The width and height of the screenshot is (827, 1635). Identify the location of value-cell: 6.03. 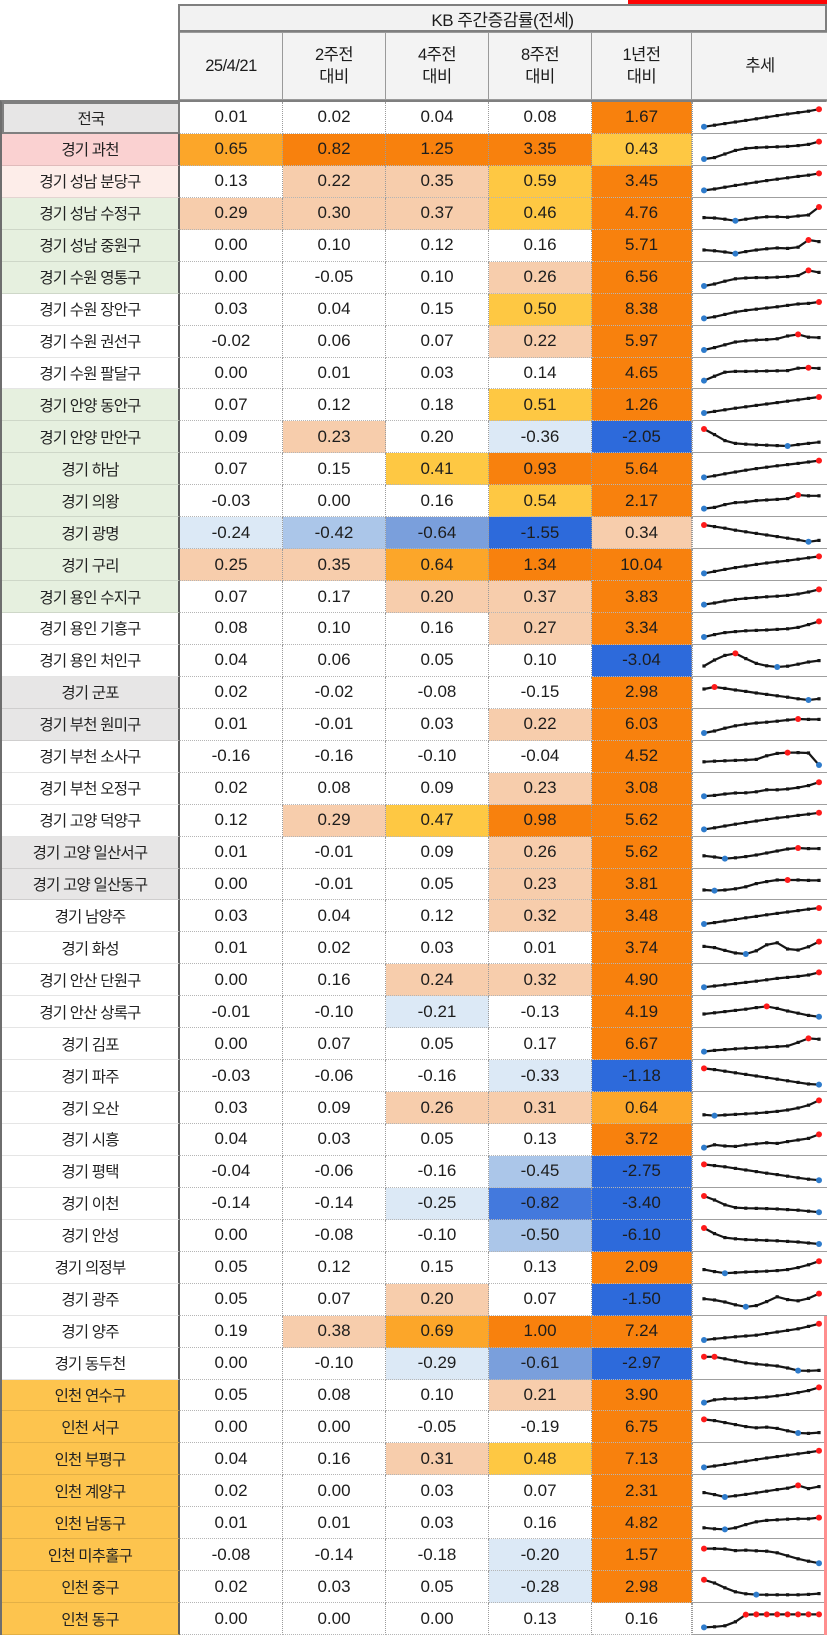
(642, 724).